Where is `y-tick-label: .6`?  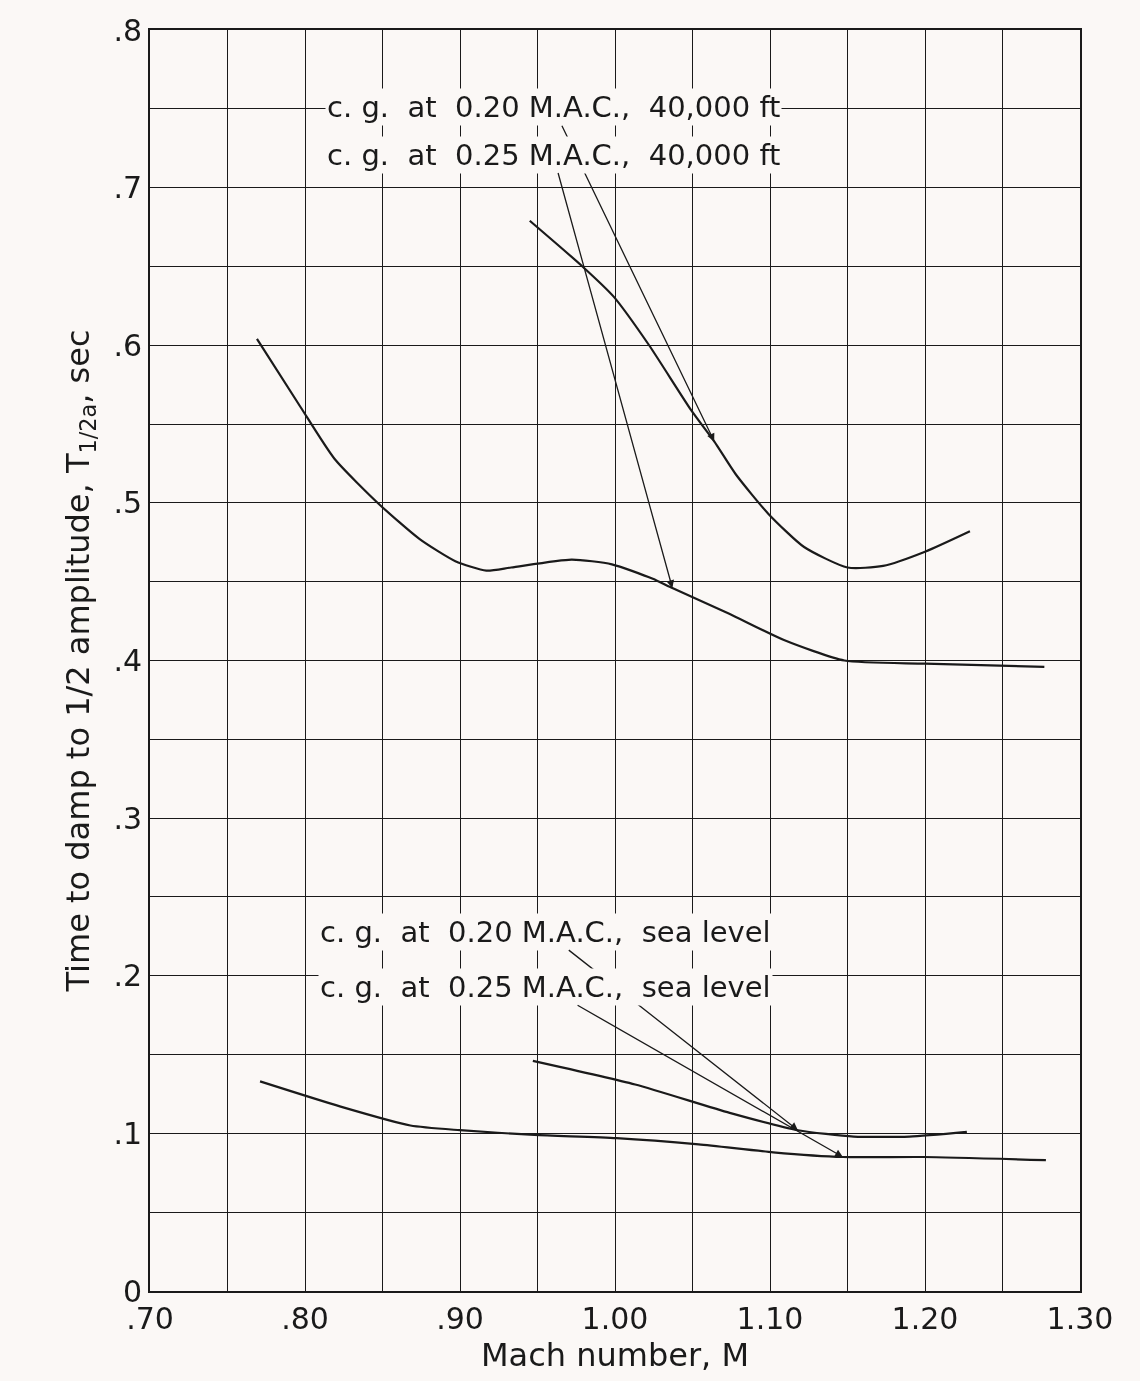
y-tick-label: .6 is located at coordinates (127, 345).